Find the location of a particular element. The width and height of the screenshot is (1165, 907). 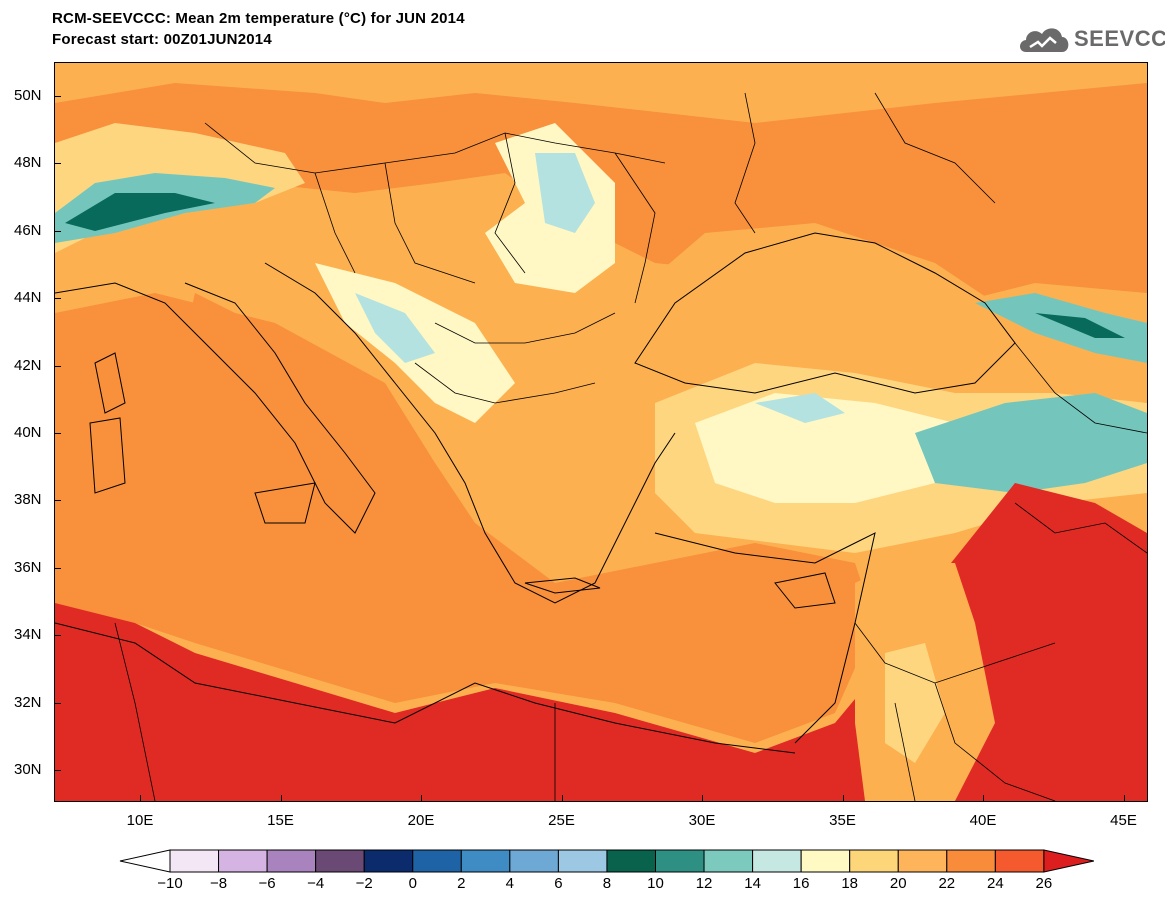

lat-tick-label: 44N is located at coordinates (28, 298).